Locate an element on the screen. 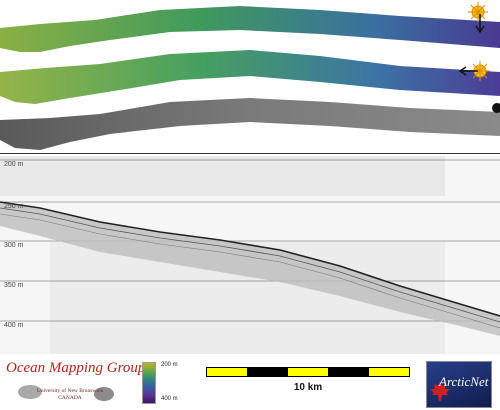 This screenshot has width=500, height=410. seafloor-graphic is located at coordinates (66, 393).